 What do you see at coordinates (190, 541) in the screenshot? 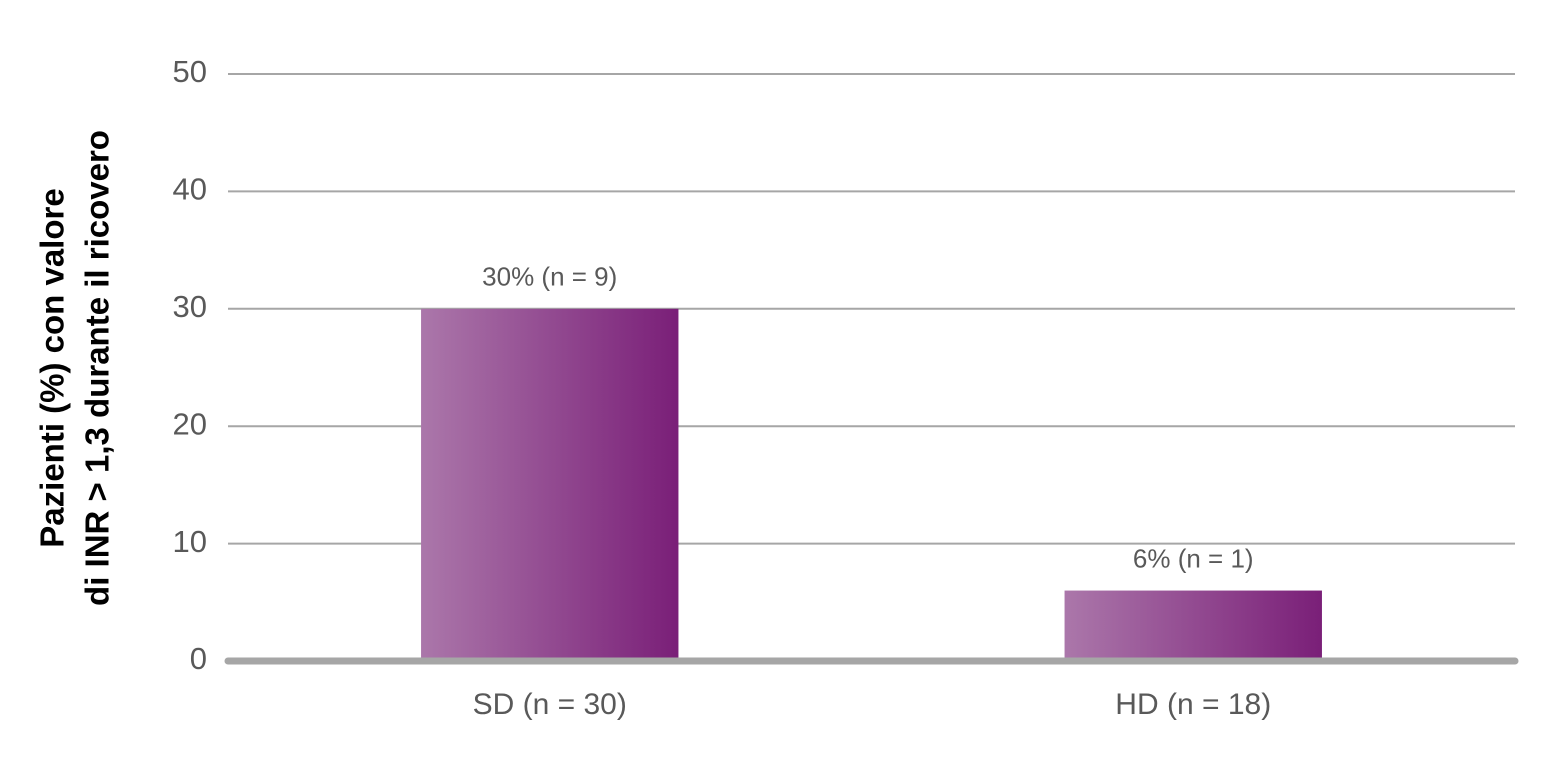
I see `y-tick-label: 10` at bounding box center [190, 541].